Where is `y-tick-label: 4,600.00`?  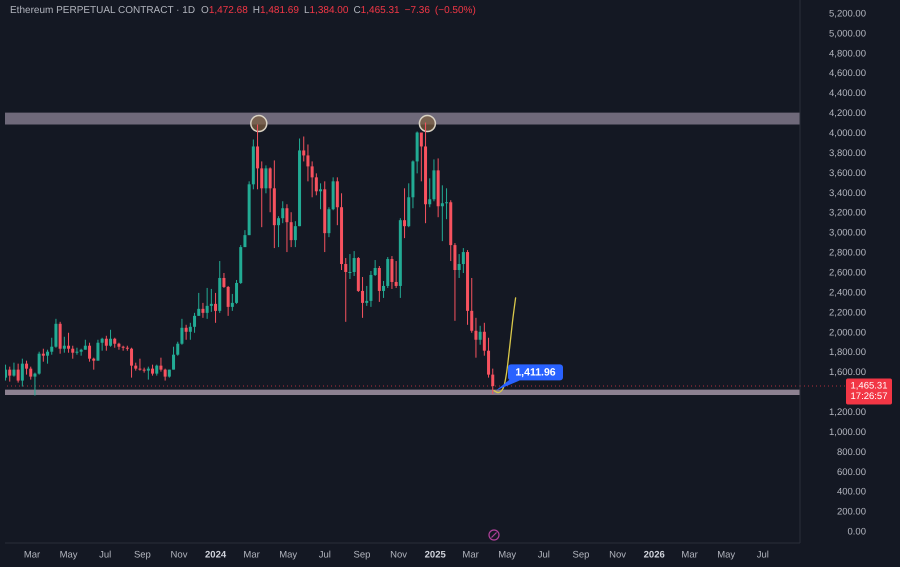 y-tick-label: 4,600.00 is located at coordinates (847, 74).